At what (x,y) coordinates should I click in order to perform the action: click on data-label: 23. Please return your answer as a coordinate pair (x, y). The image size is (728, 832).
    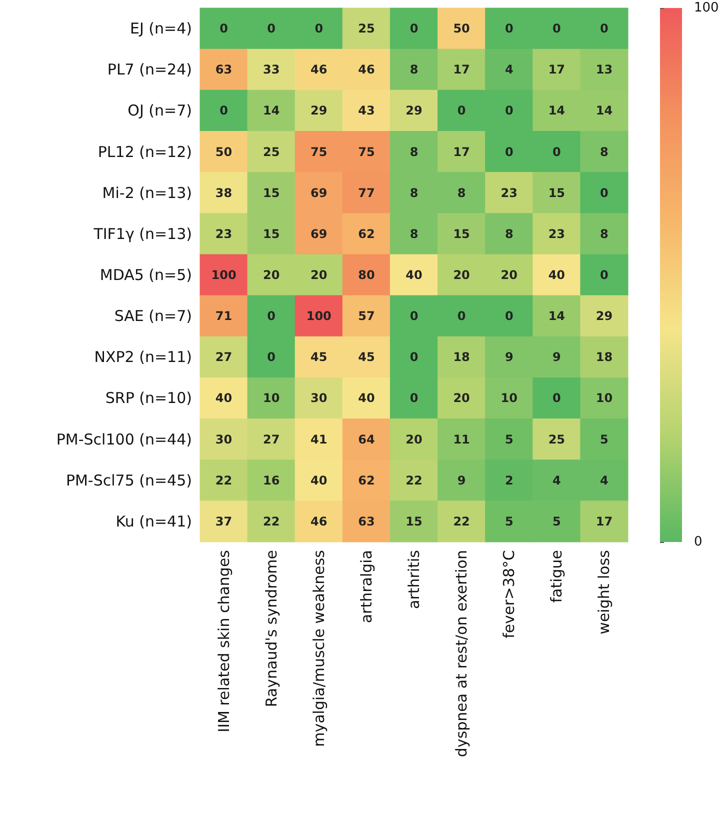
    Looking at the image, I should click on (509, 193).